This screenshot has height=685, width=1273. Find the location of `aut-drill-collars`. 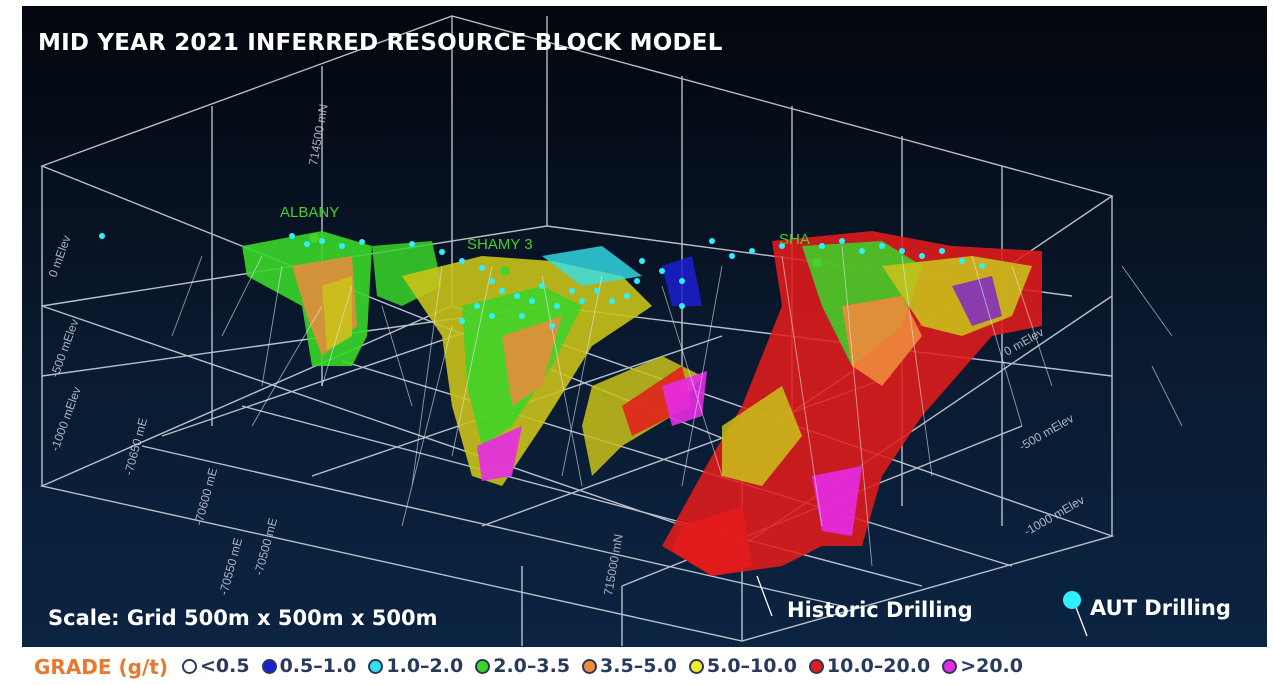

aut-drill-collars is located at coordinates (542, 281).